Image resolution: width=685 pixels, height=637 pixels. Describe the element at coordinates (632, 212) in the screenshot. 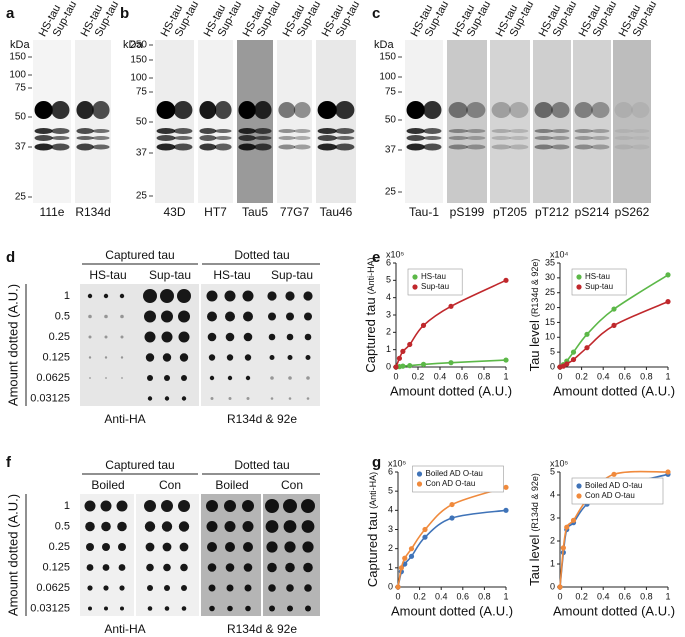

I see `antibody-label: pS262` at that location.